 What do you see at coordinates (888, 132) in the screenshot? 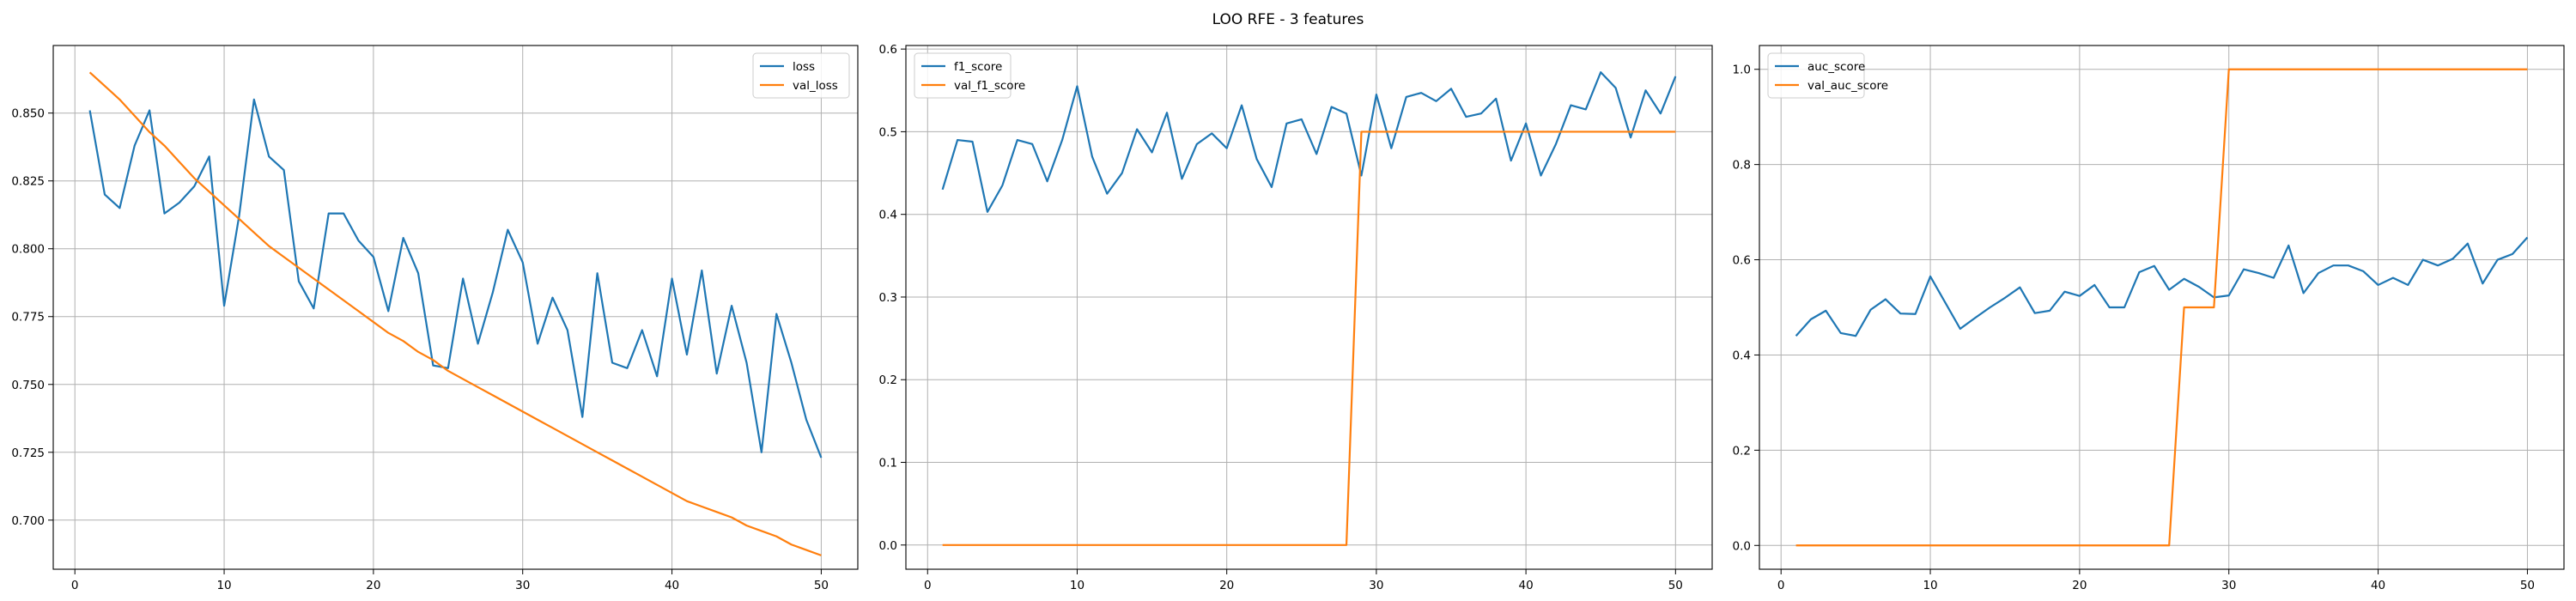
I see `y-tick-label: 0.5` at bounding box center [888, 132].